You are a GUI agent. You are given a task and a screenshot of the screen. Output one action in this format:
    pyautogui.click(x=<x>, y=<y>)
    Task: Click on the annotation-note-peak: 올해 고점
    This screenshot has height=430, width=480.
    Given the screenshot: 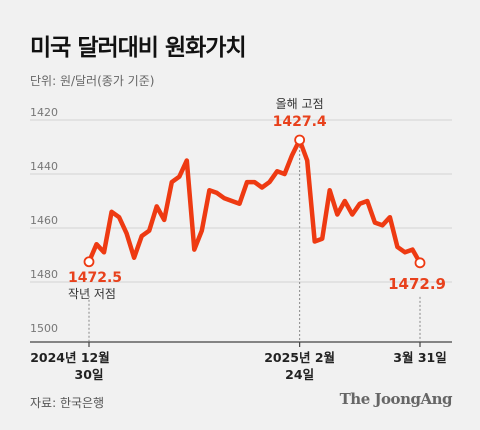 What is the action you would take?
    pyautogui.click(x=300, y=104)
    